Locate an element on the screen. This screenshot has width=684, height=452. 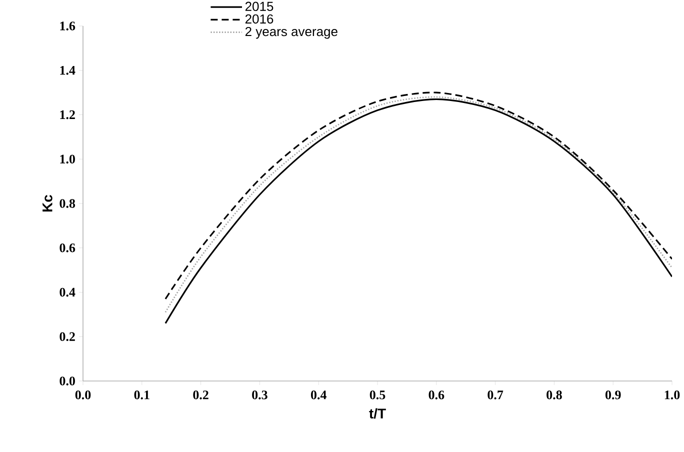
y-tick-label: 0.2 is located at coordinates (67, 337).